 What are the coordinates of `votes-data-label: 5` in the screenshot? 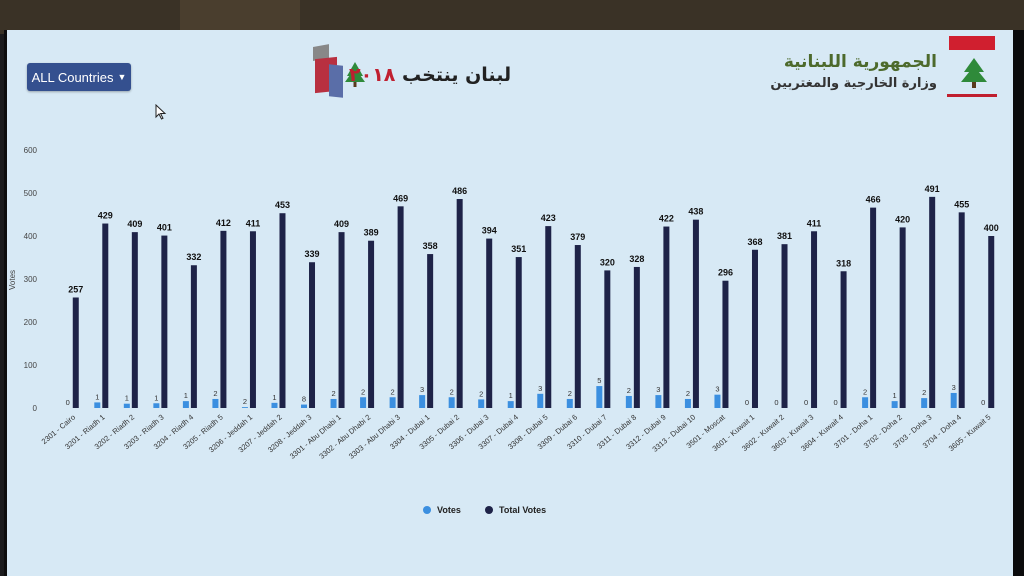 It's located at (599, 380).